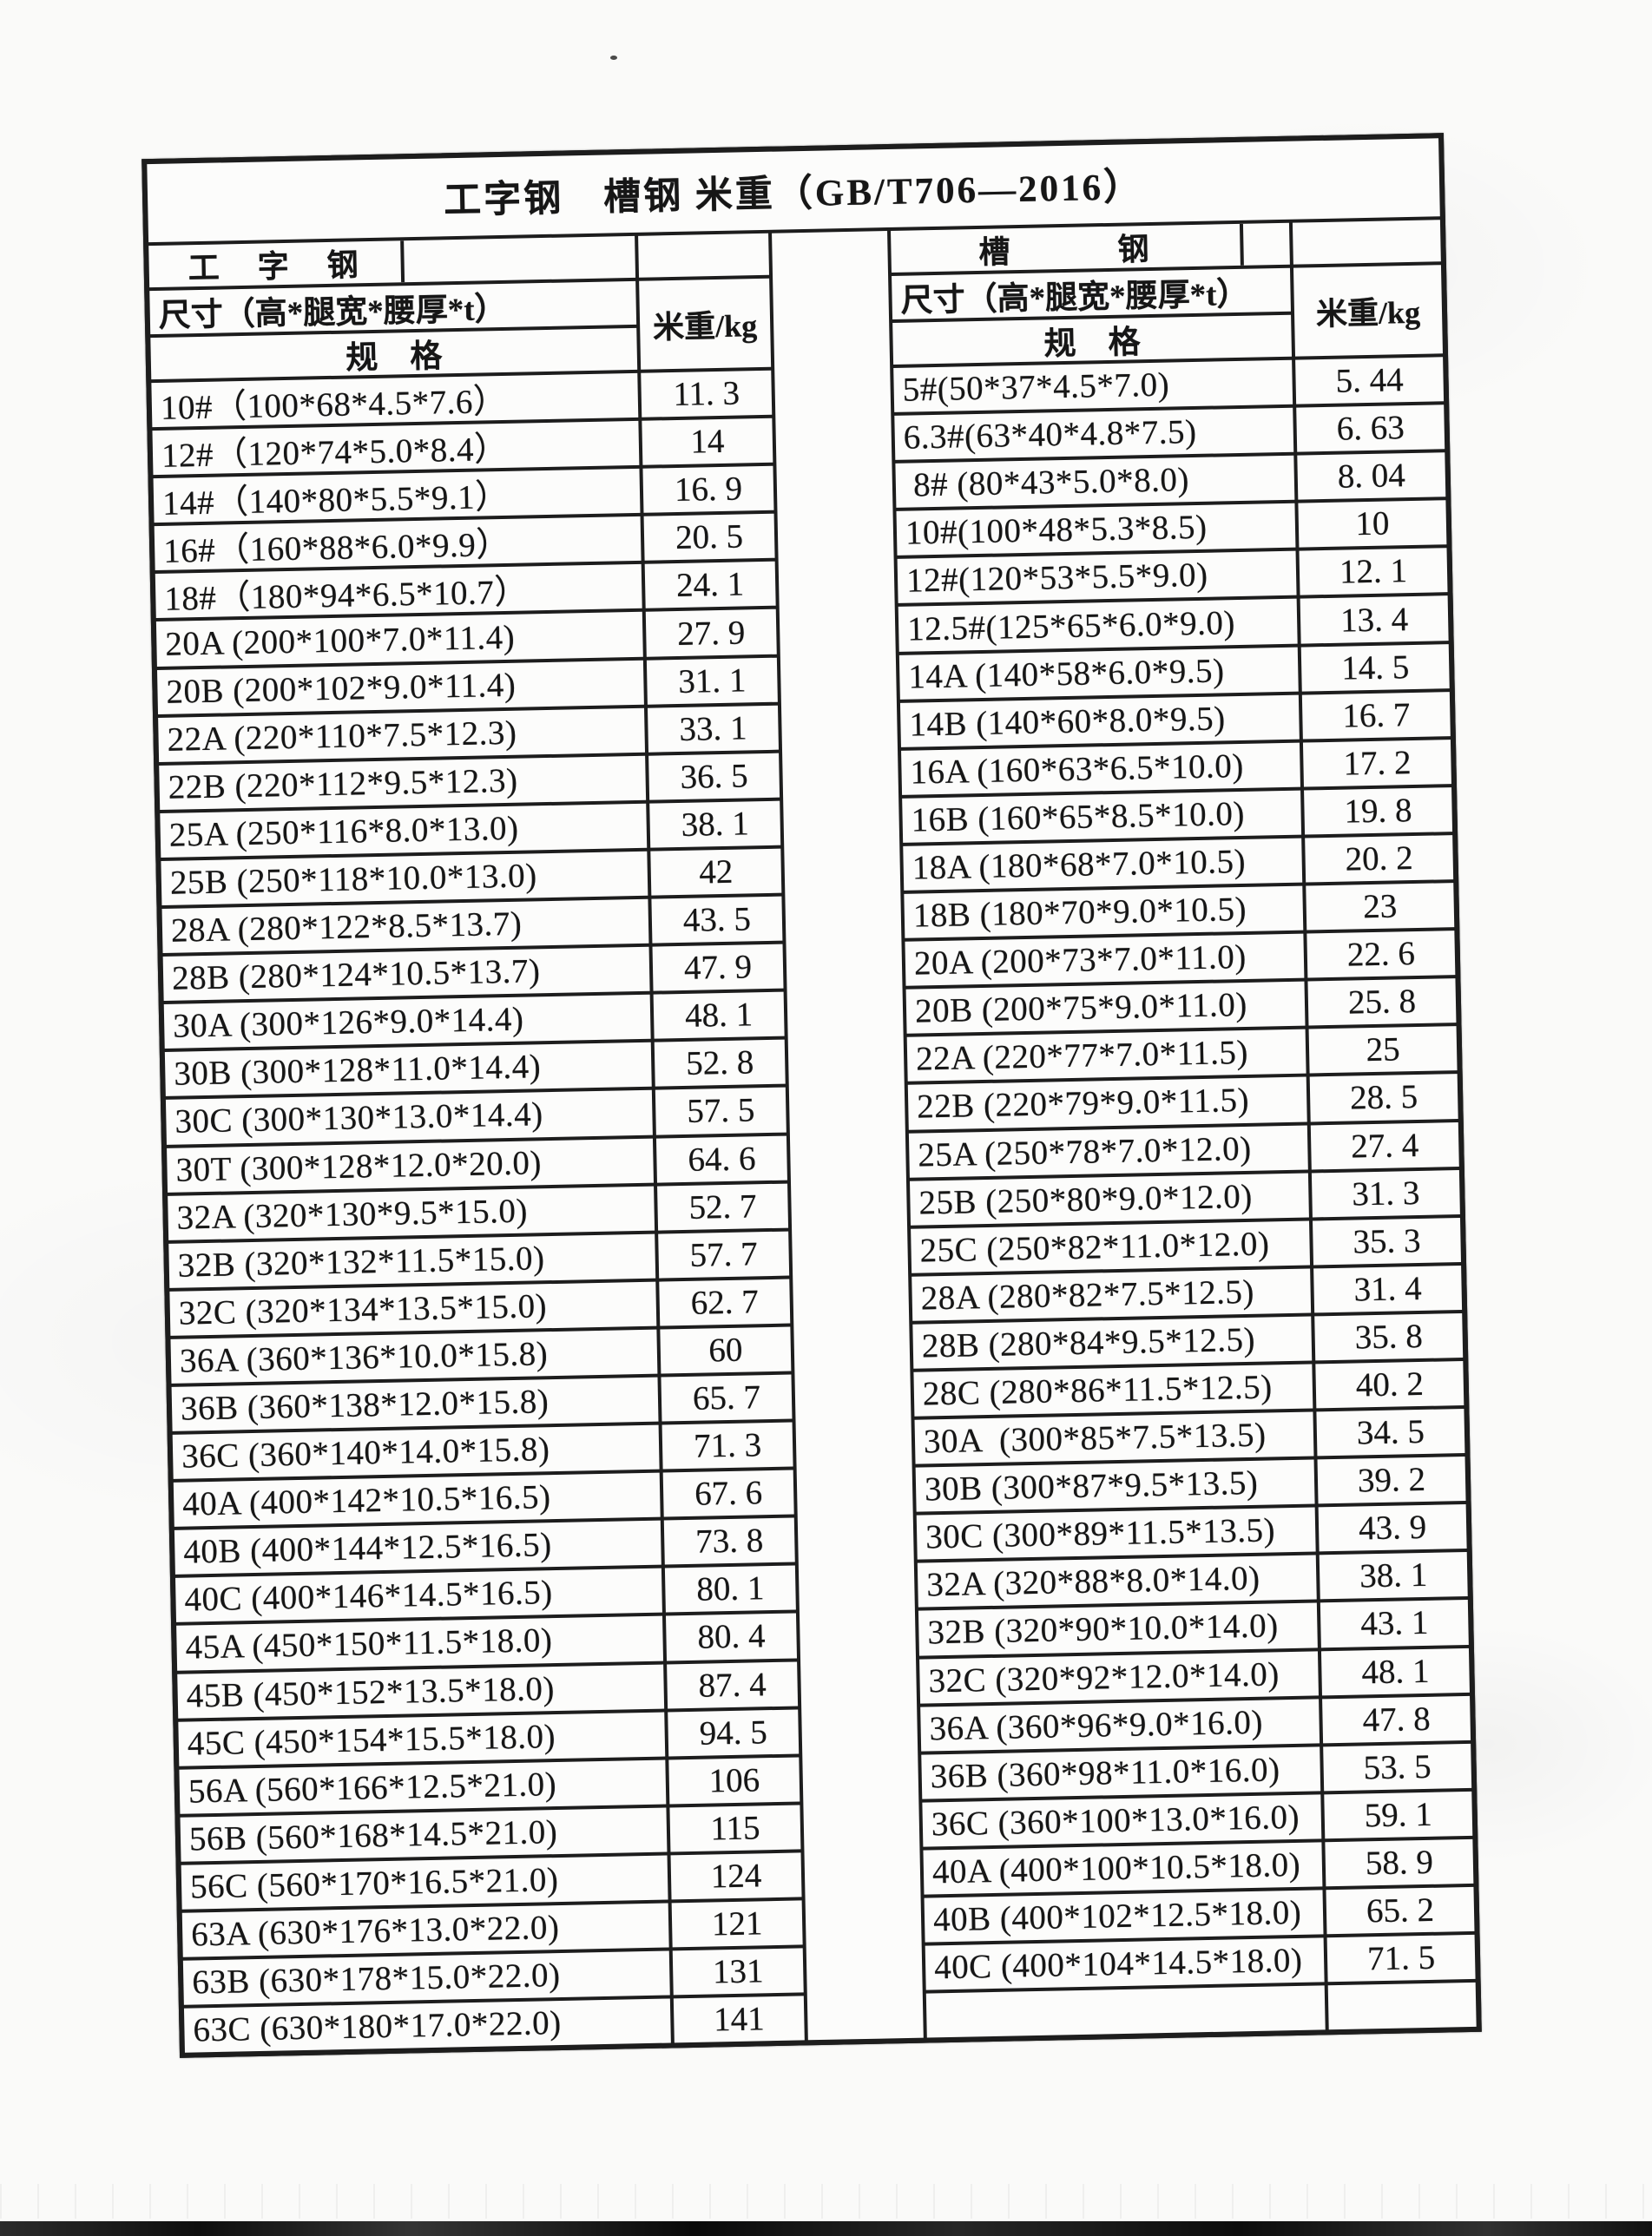  I want to click on weight-cell: 42, so click(716, 872).